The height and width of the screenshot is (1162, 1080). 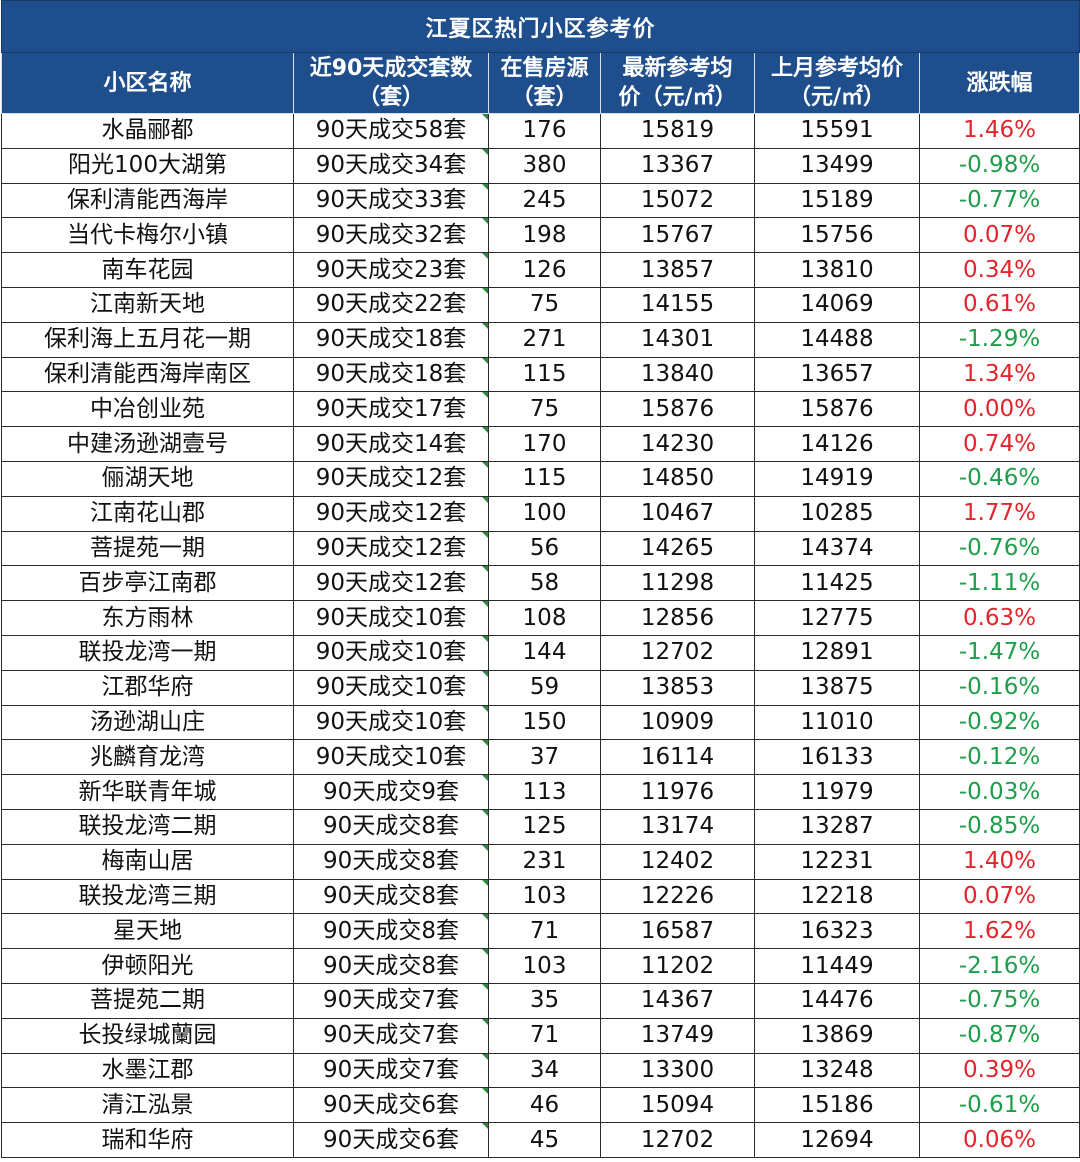 I want to click on table-title: 江夏区热门小区参考价, so click(x=540, y=26).